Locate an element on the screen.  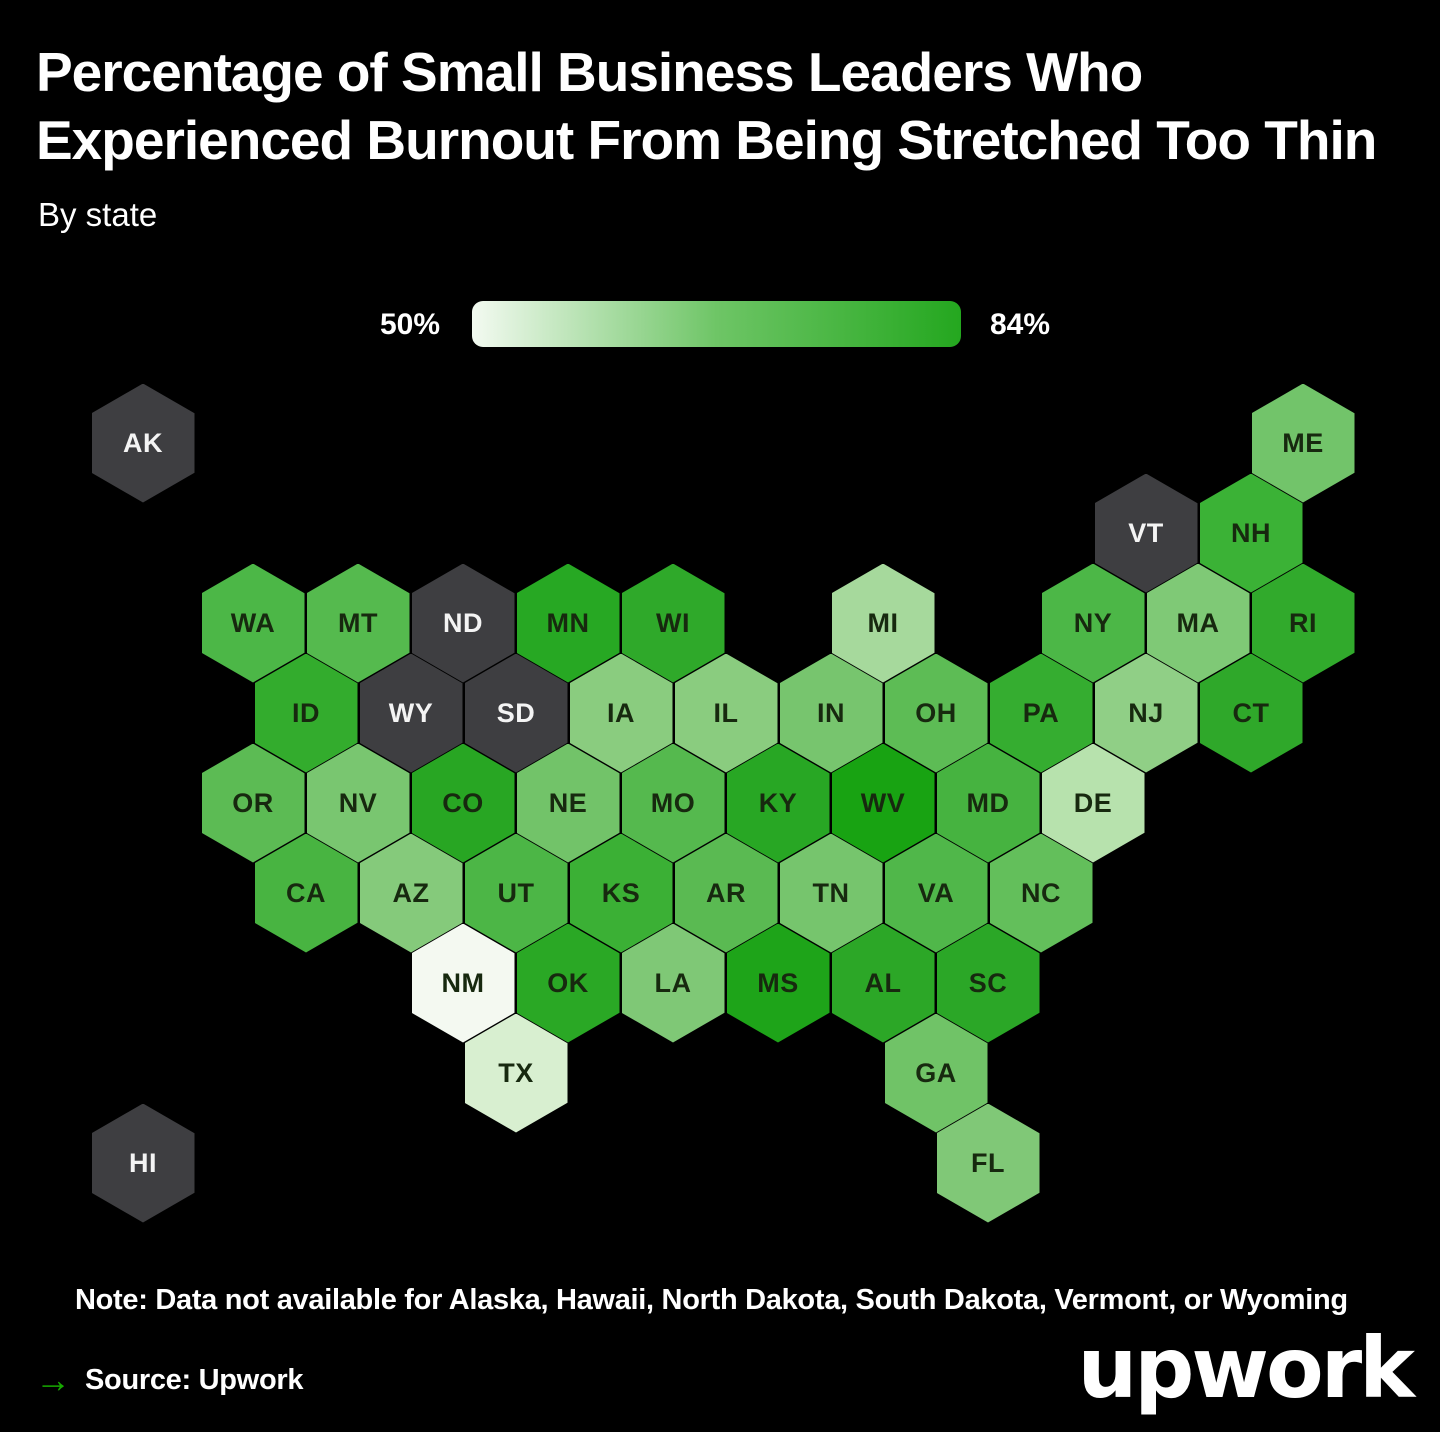
state-hex-AK: AK is located at coordinates (143, 443).